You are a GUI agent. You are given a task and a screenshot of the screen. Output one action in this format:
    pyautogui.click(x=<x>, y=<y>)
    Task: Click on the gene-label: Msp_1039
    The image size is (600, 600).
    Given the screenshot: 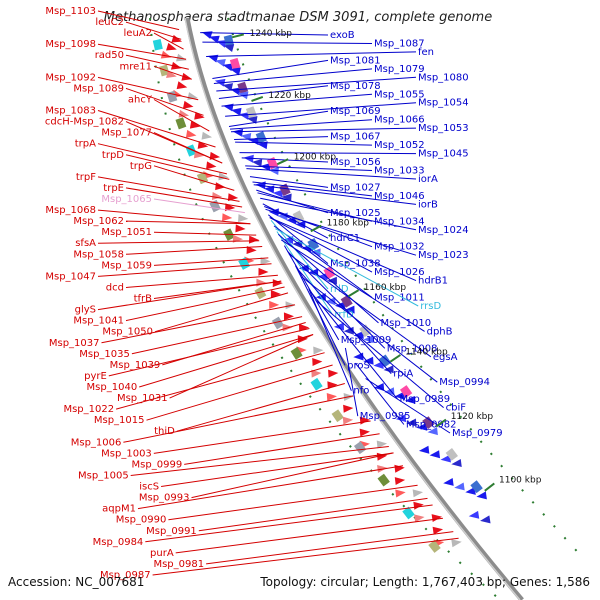 What is the action you would take?
    pyautogui.click(x=135, y=365)
    